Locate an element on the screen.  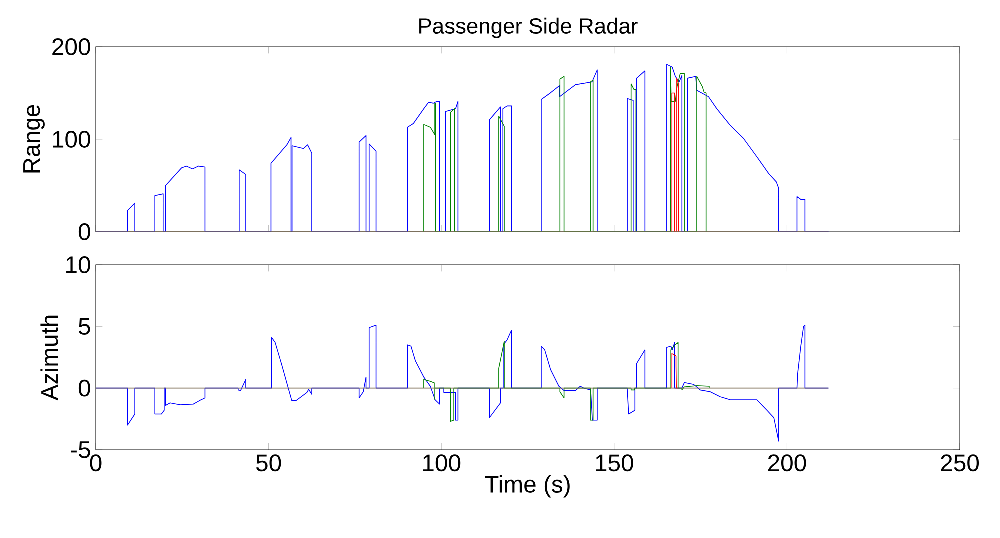
x-tick-label: 50 is located at coordinates (269, 463).